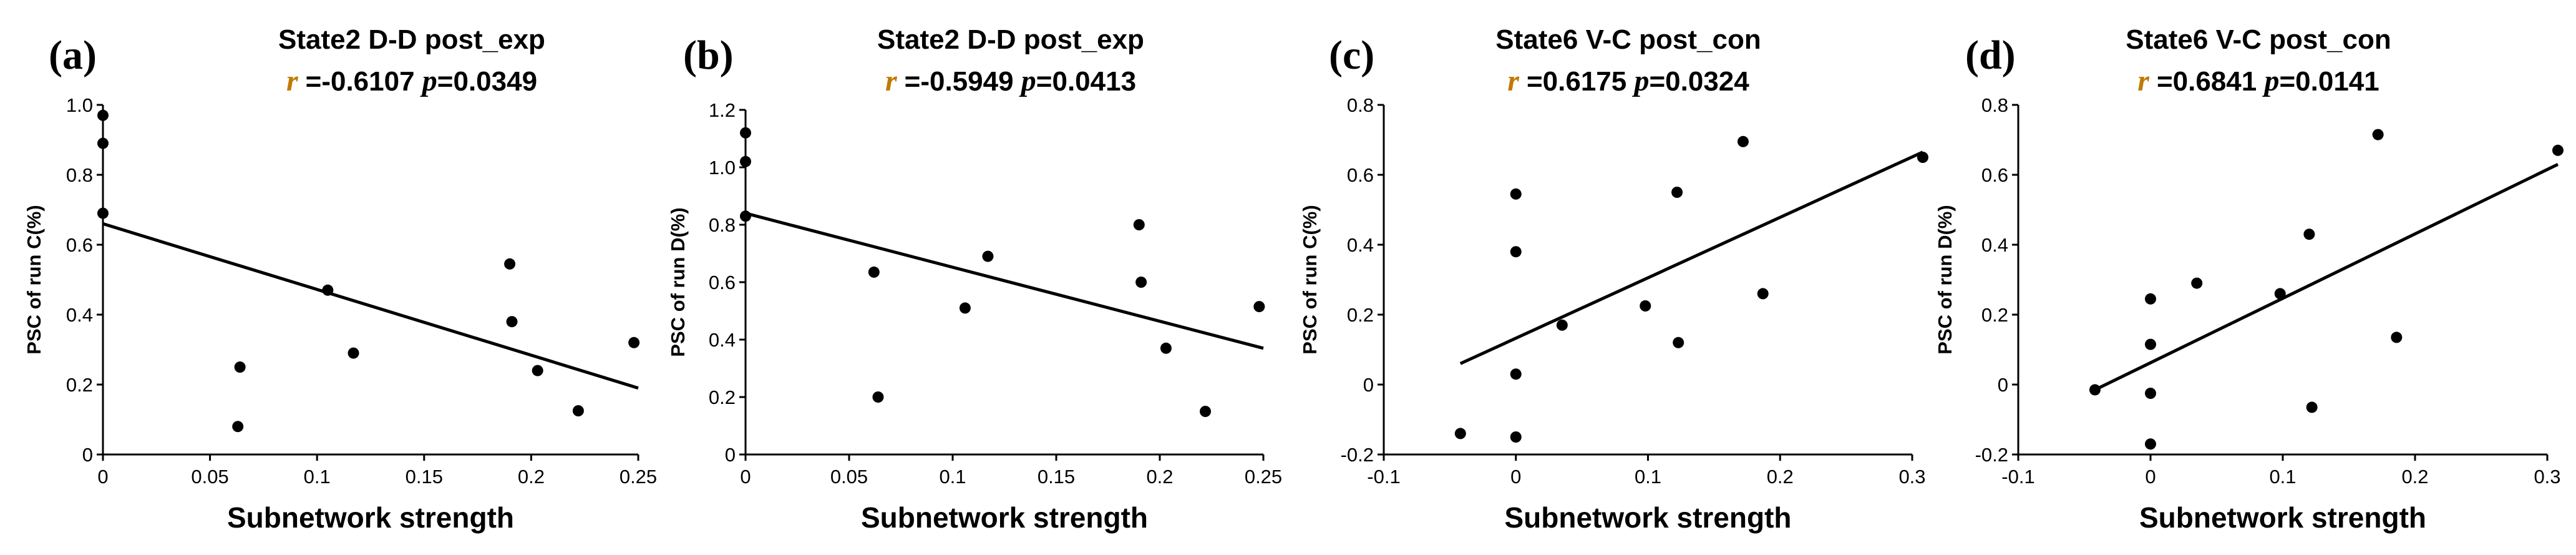  What do you see at coordinates (425, 477) in the screenshot?
I see `x-tick-label: 0.15` at bounding box center [425, 477].